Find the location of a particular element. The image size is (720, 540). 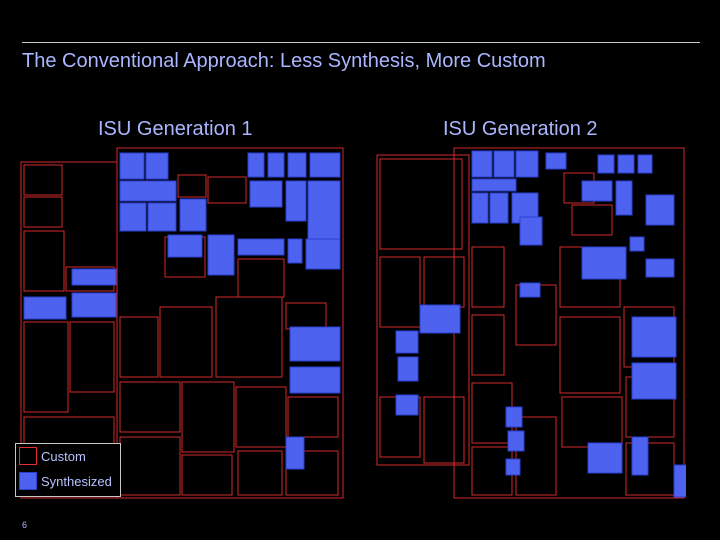

custom-swatch-icon is located at coordinates (28, 456).